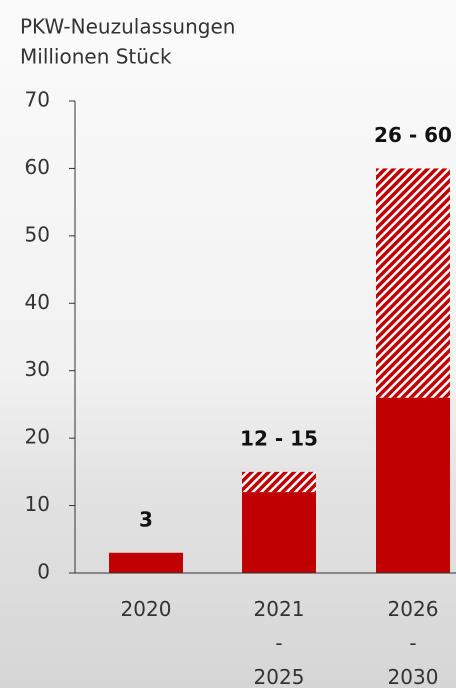 This screenshot has width=456, height=688. I want to click on x-tick-label: 2020, so click(146, 609).